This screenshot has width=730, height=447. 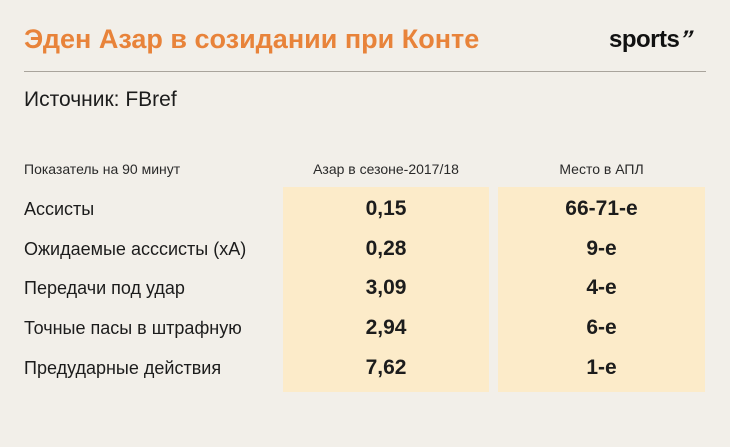 What do you see at coordinates (601, 327) in the screenshot?
I see `league-rank: 6-е` at bounding box center [601, 327].